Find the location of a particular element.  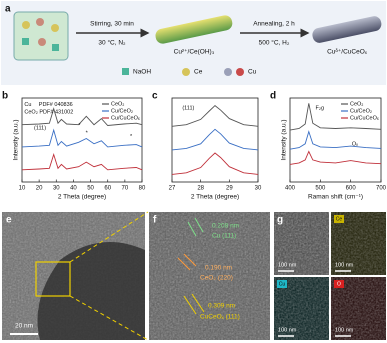

scale-text: 20 nm is located at coordinates (24, 326).